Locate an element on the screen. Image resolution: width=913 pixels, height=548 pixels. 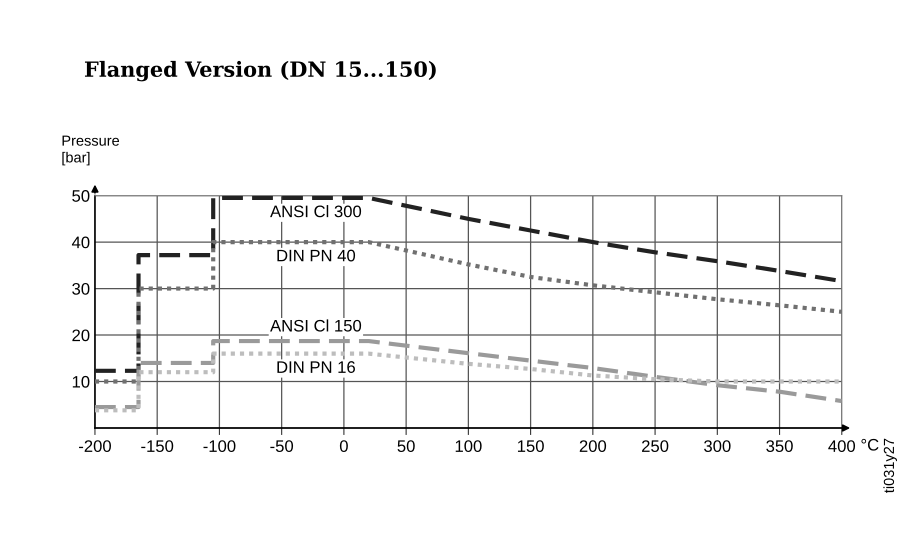
y-tick-label: 30 is located at coordinates (81, 288).